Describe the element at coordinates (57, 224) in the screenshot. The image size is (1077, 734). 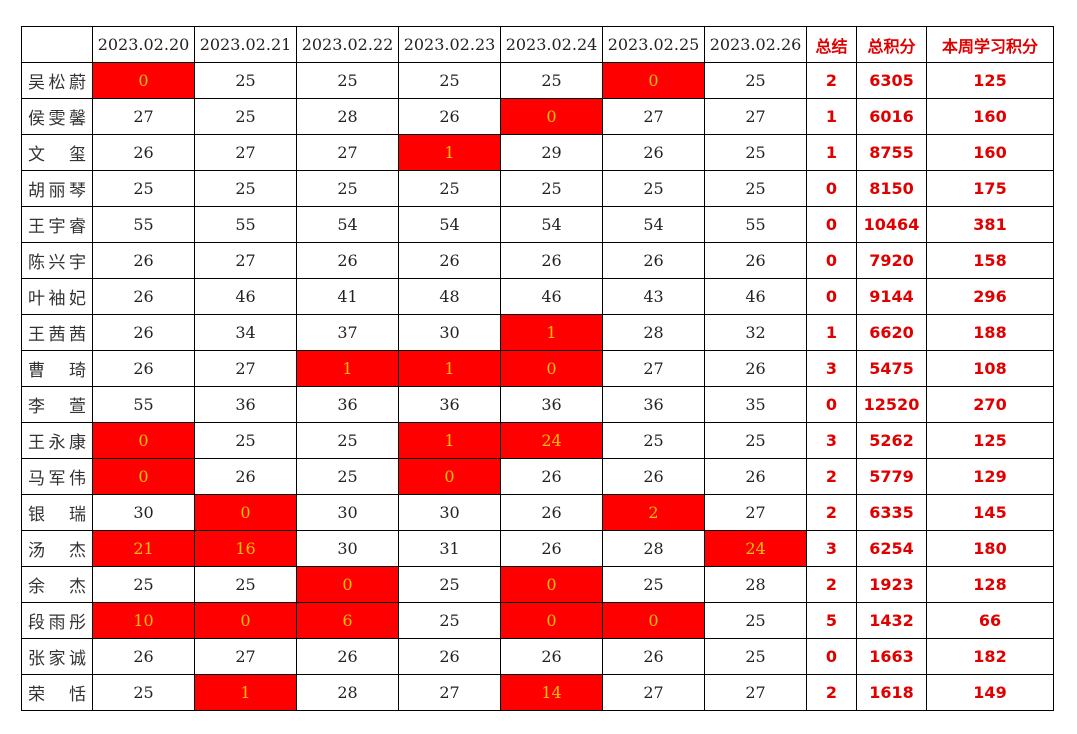
I see `student-name: 王宇睿` at that location.